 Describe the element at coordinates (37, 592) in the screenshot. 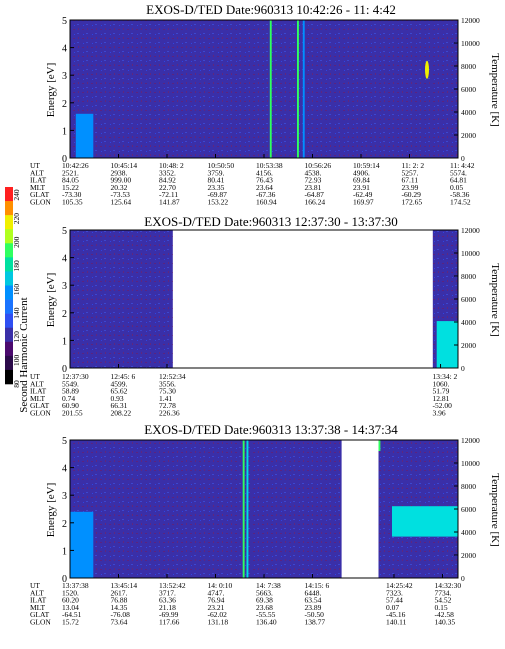

I see `ephemeris-row-label: ALT` at that location.